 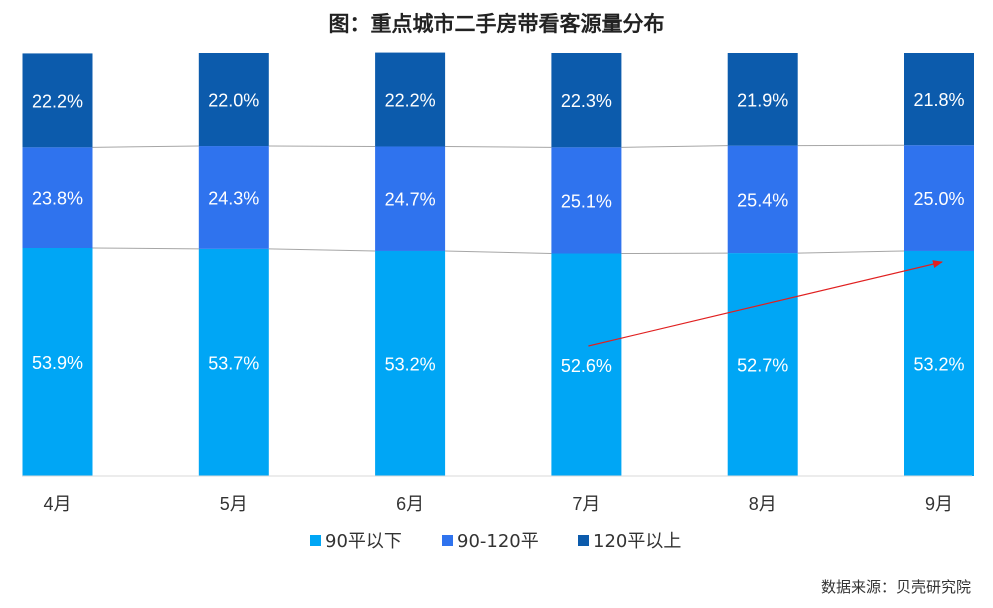 What do you see at coordinates (496, 24) in the screenshot?
I see `chart-title: 图：重点城市二手房带看客源量分布` at bounding box center [496, 24].